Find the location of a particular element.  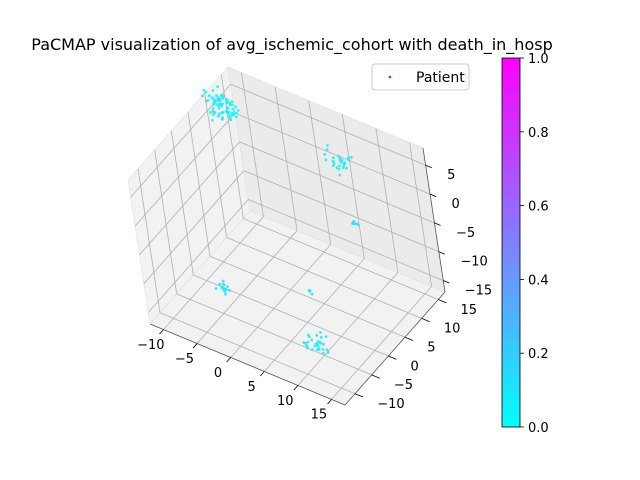

x-tick-label: −5 is located at coordinates (184, 359).